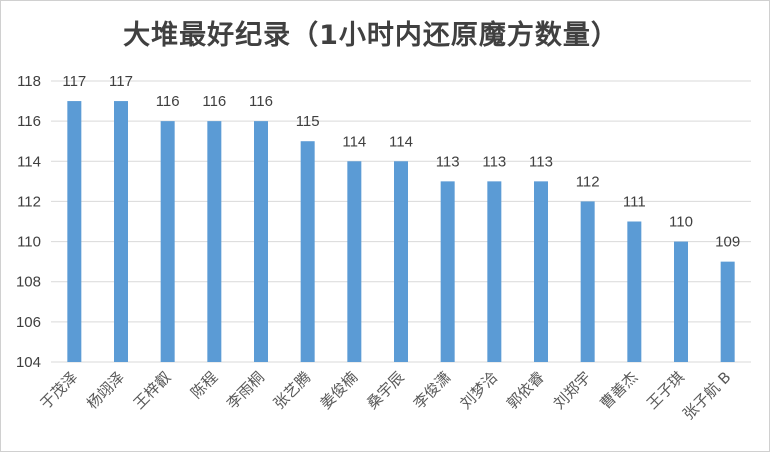 This screenshot has width=770, height=453. What do you see at coordinates (28, 282) in the screenshot?
I see `y-tick-label: 108` at bounding box center [28, 282].